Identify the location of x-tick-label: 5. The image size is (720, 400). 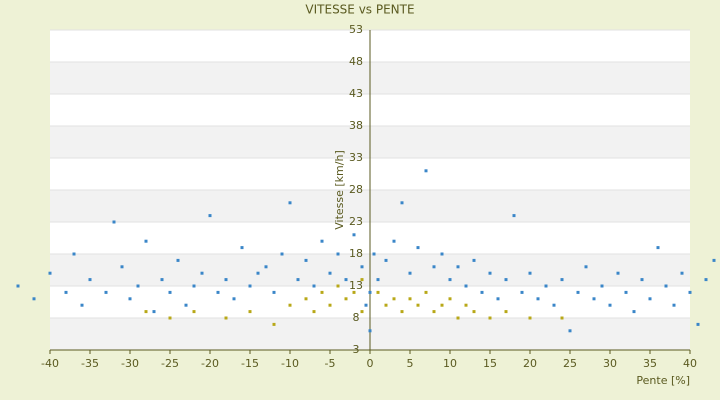
(410, 363).